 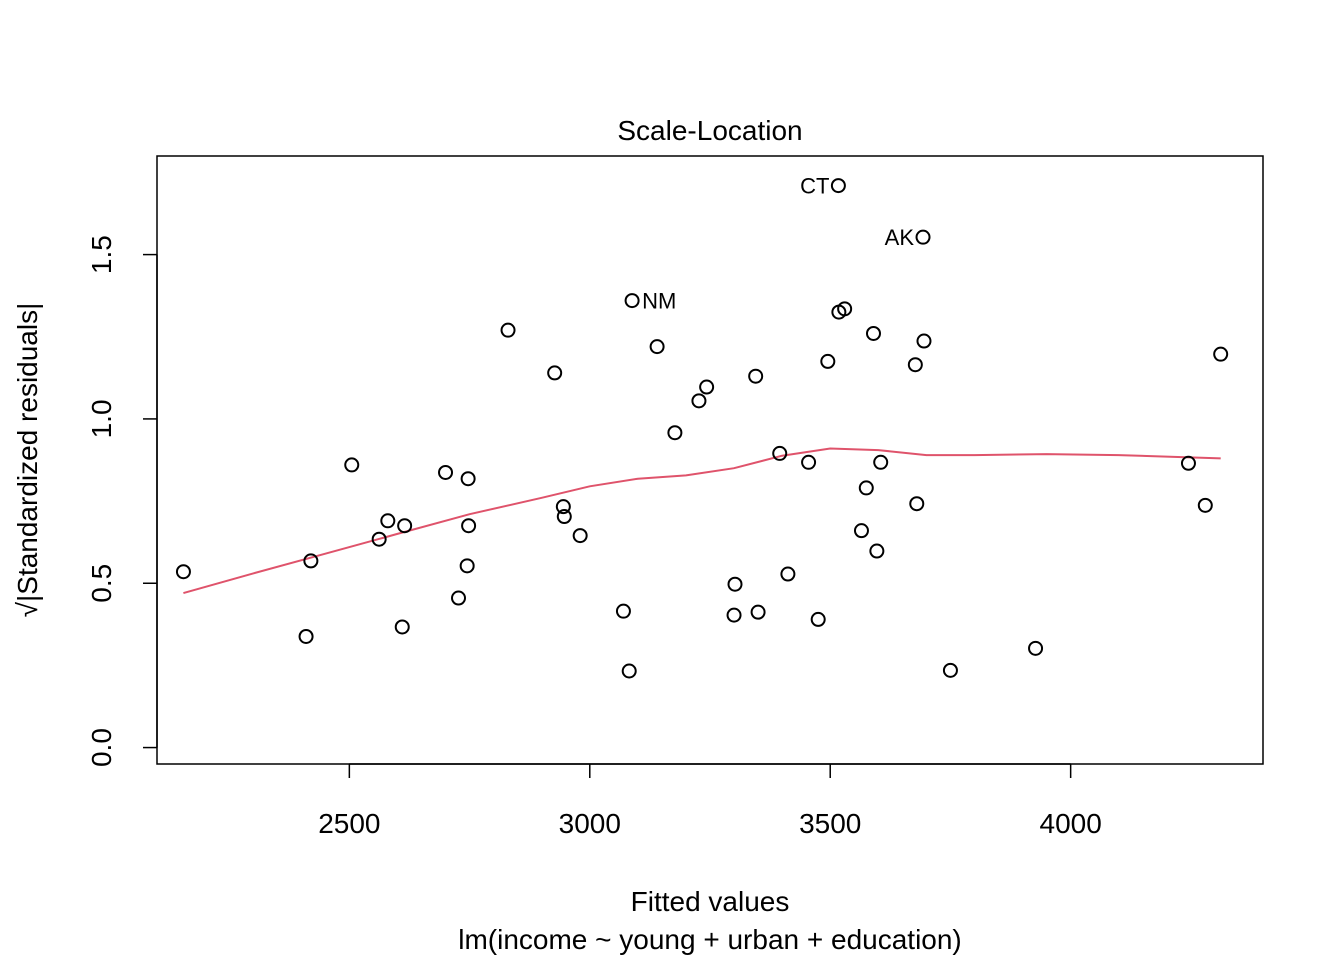 What do you see at coordinates (710, 901) in the screenshot?
I see `x-axis-title: Fitted values` at bounding box center [710, 901].